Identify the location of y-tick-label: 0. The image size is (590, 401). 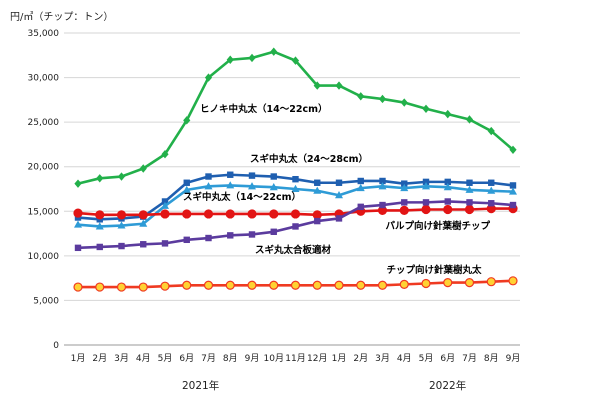
(56, 346).